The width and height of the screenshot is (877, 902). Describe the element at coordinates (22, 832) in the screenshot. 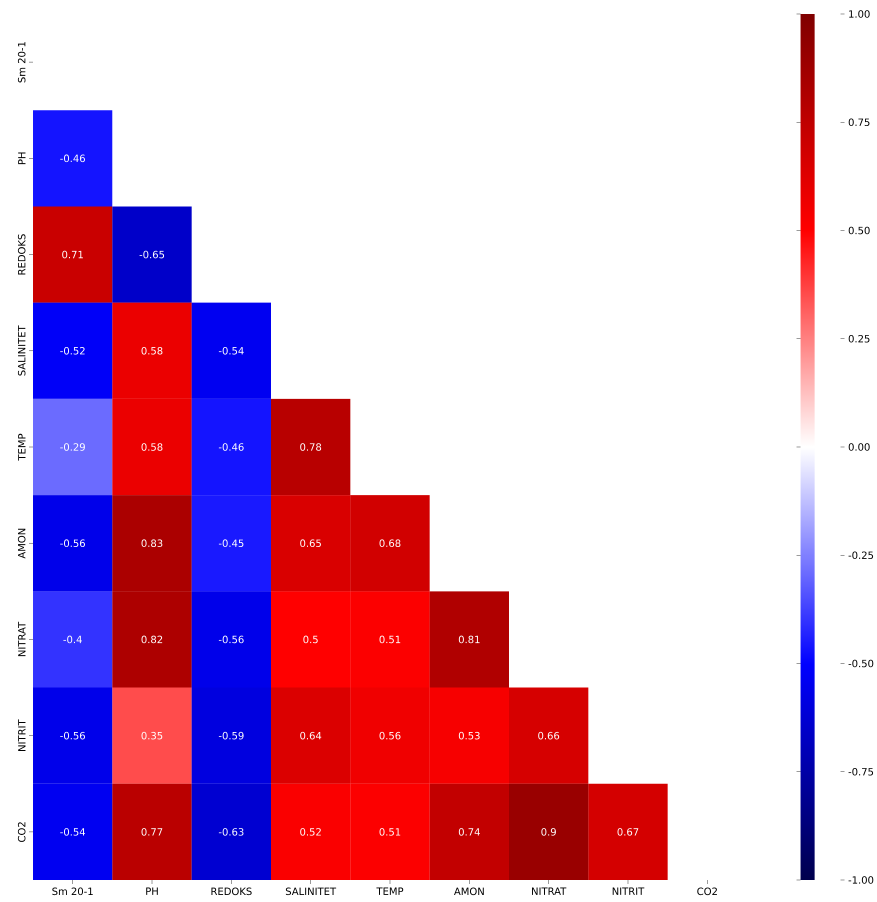

I see `y-tick-label: CO2` at that location.